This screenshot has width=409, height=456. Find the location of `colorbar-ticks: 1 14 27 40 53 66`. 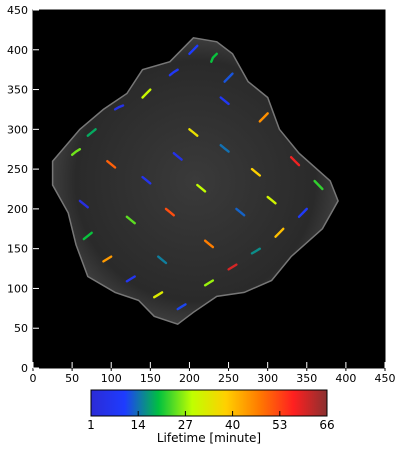

colorbar-ticks: 1 14 27 40 53 66 is located at coordinates (211, 421).